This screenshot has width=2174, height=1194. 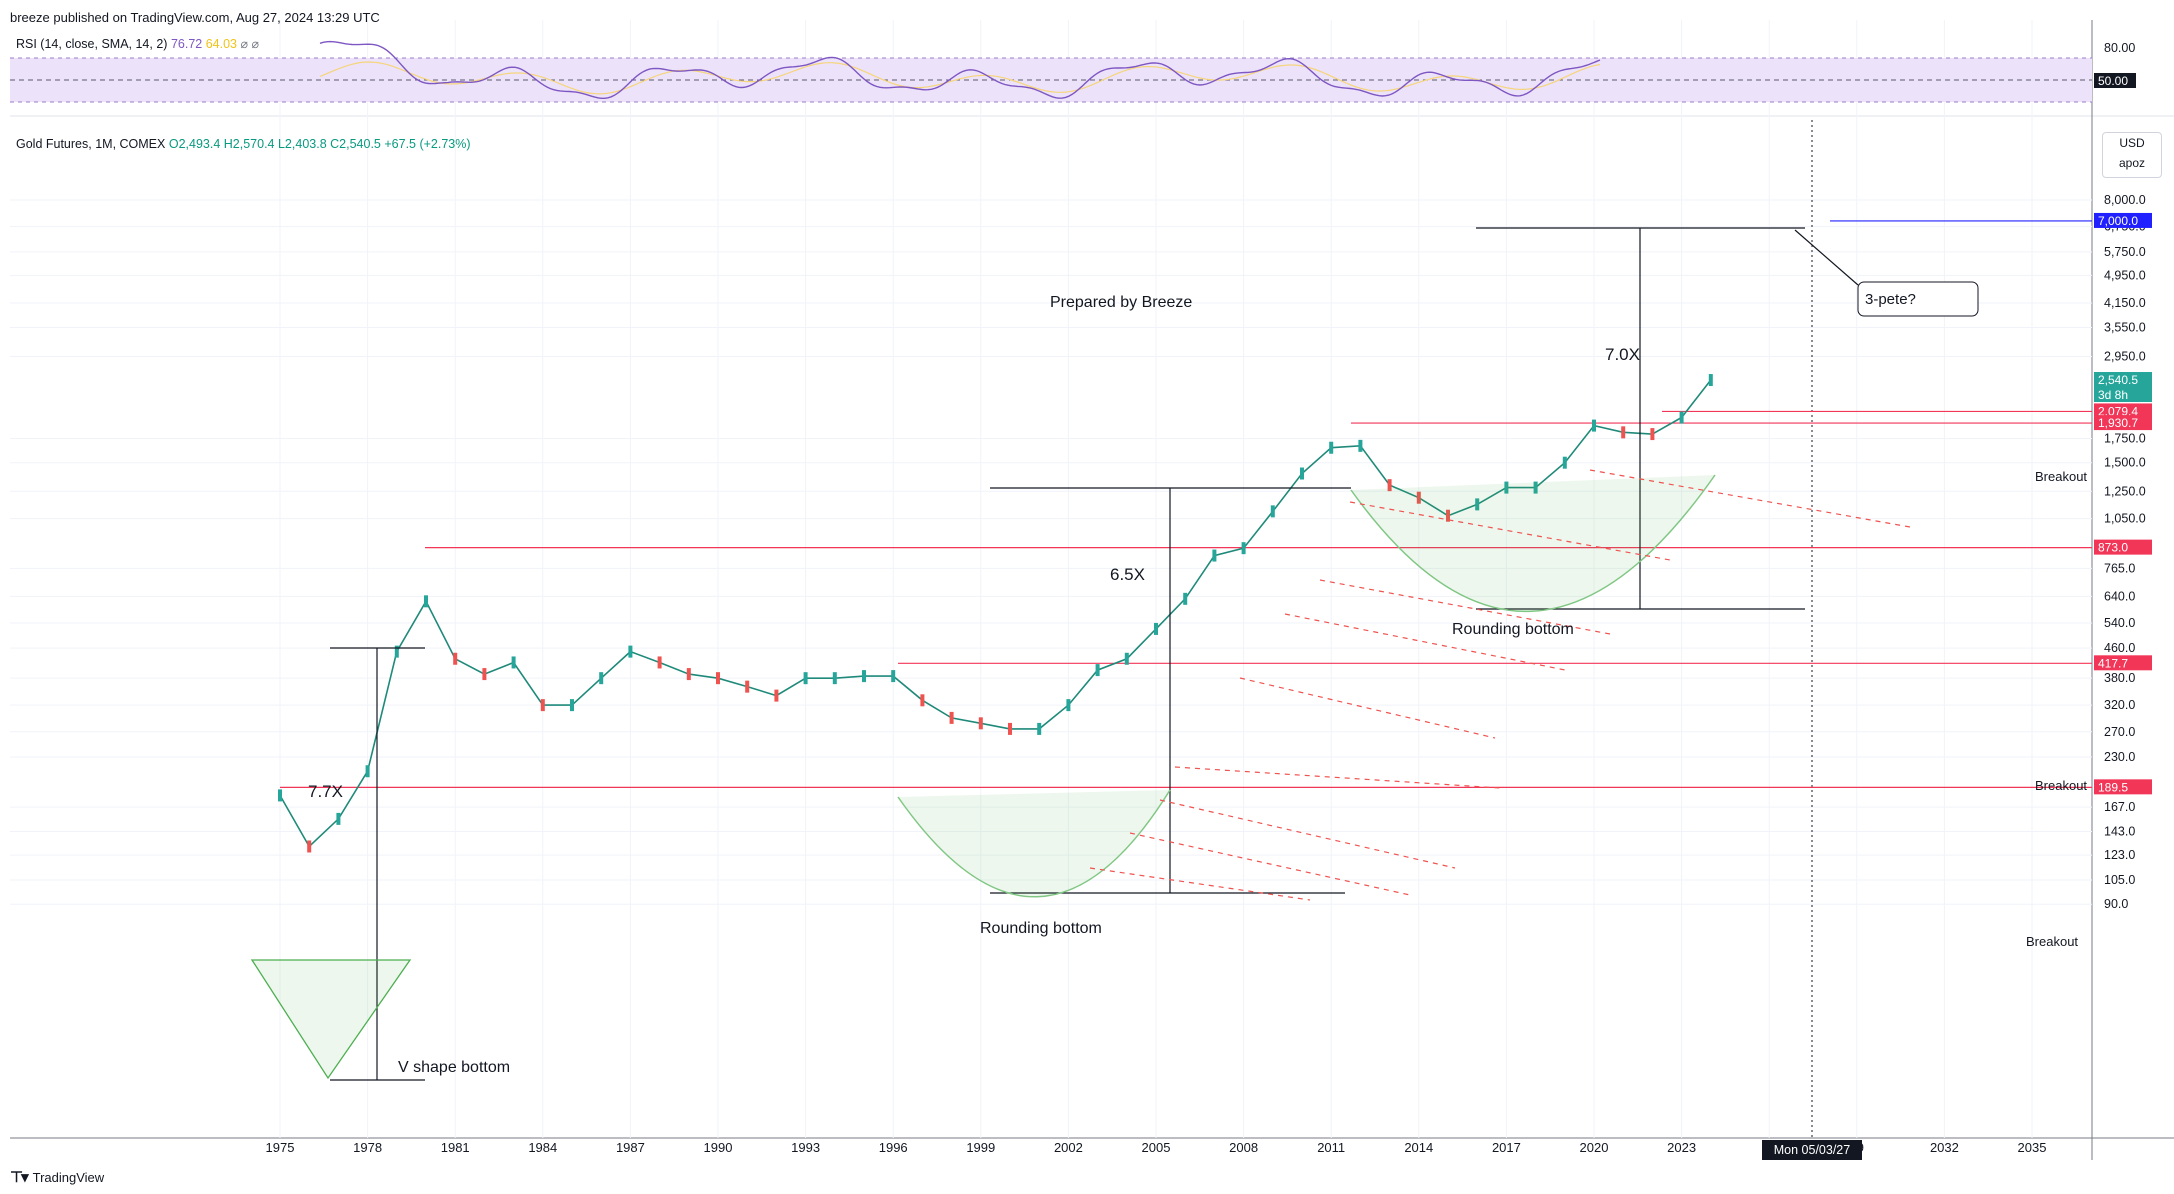 What do you see at coordinates (2119, 732) in the screenshot?
I see `price-tick-label: 270.0` at bounding box center [2119, 732].